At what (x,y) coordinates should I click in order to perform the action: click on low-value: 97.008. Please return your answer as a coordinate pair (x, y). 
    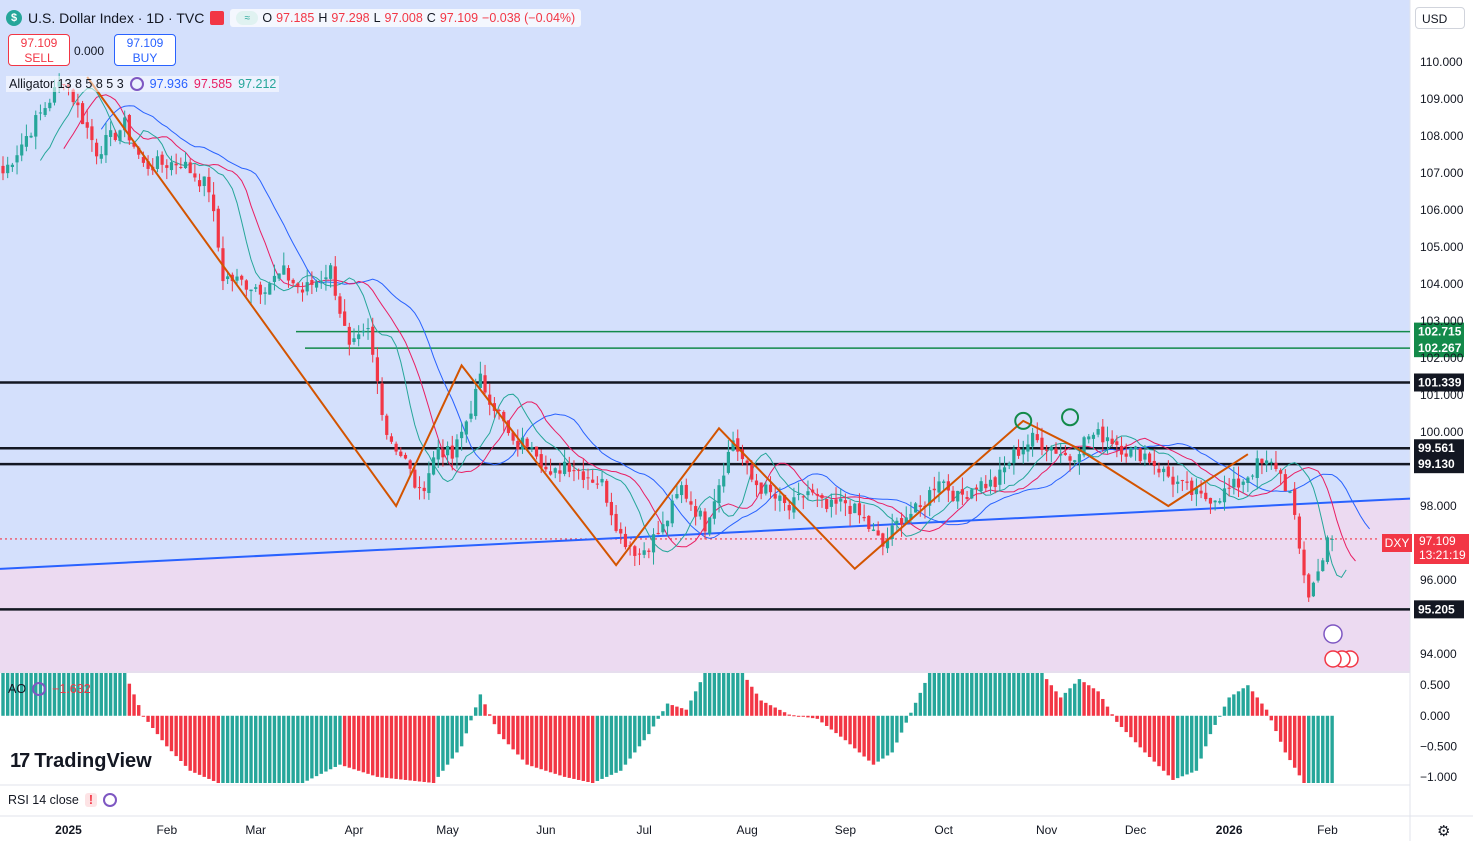
    Looking at the image, I should click on (403, 18).